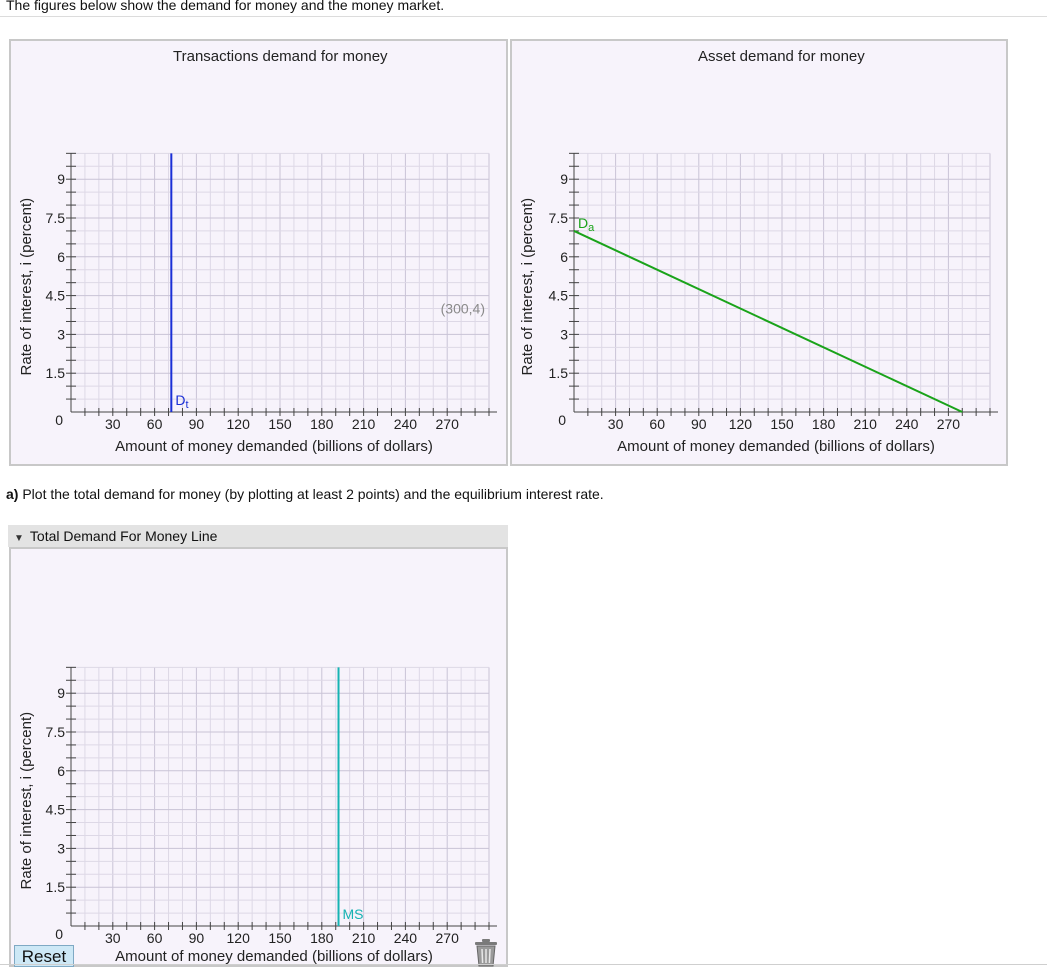  I want to click on section-label: Total Demand For Money Line, so click(123, 536).